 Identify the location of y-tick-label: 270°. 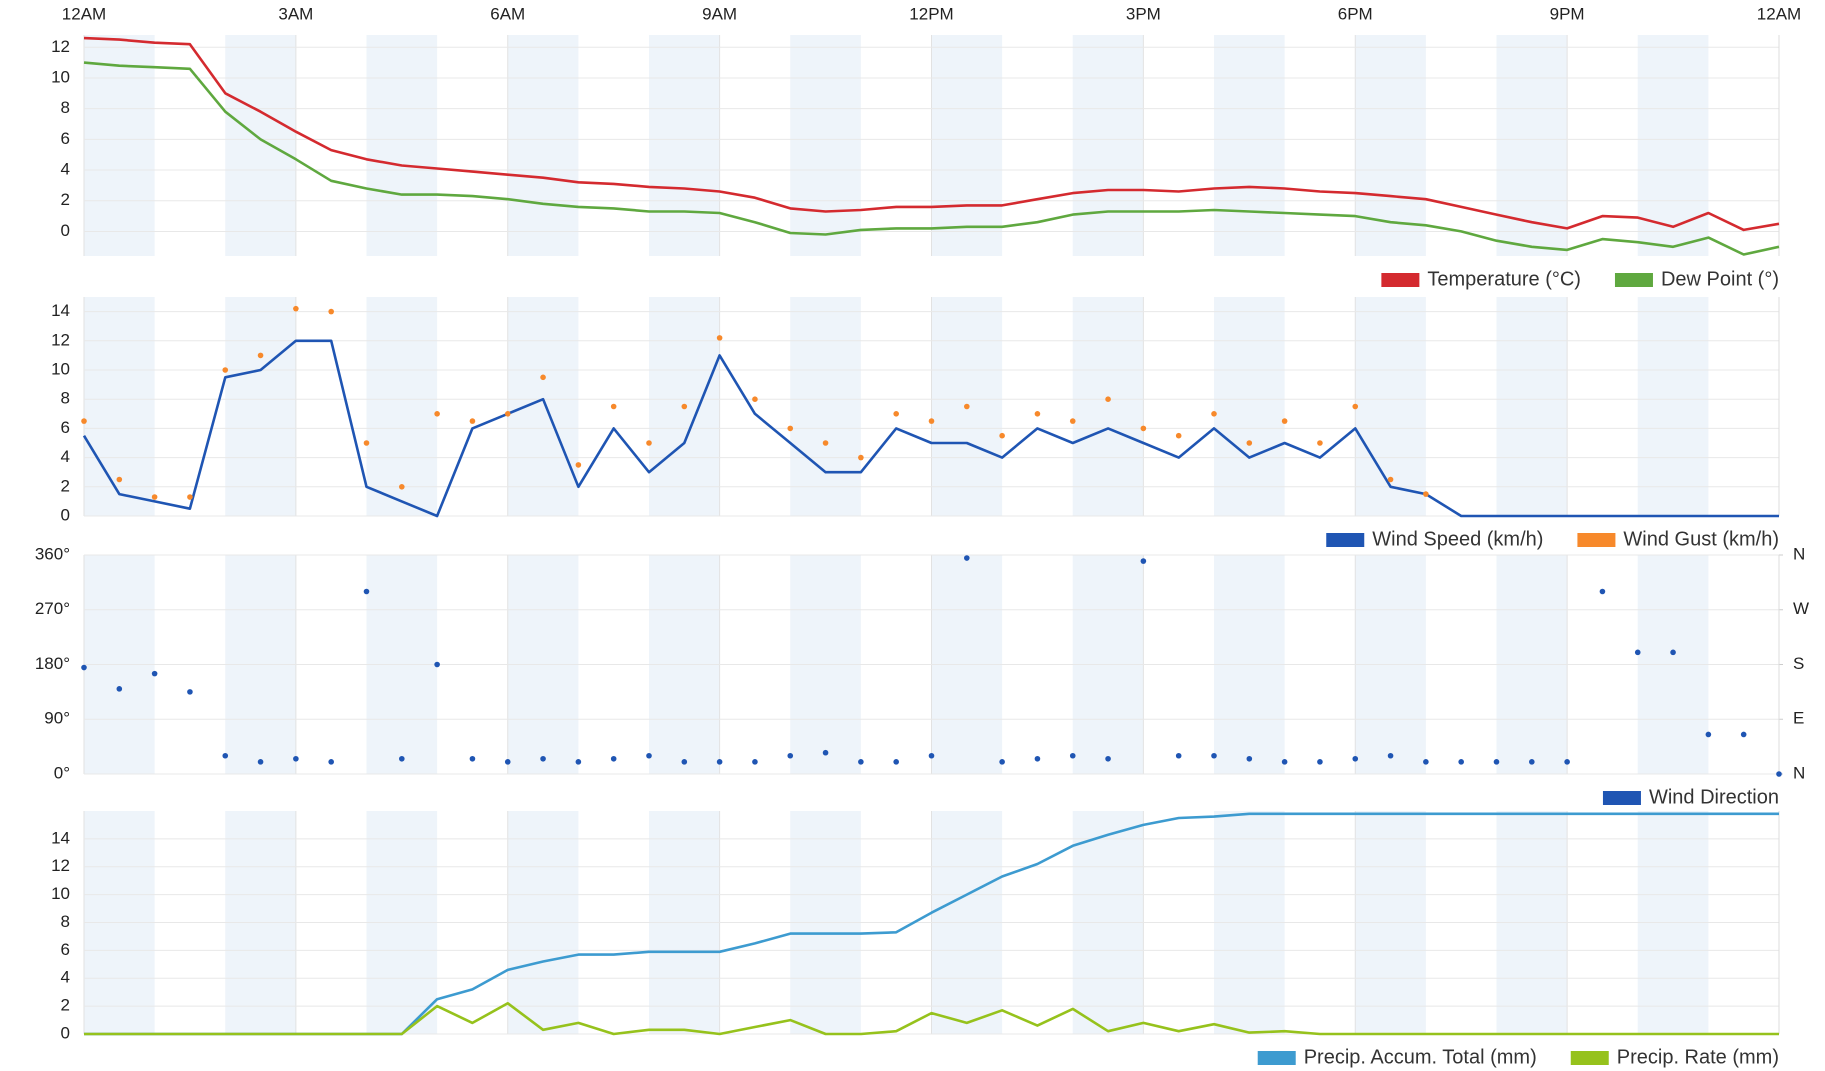
(52, 608).